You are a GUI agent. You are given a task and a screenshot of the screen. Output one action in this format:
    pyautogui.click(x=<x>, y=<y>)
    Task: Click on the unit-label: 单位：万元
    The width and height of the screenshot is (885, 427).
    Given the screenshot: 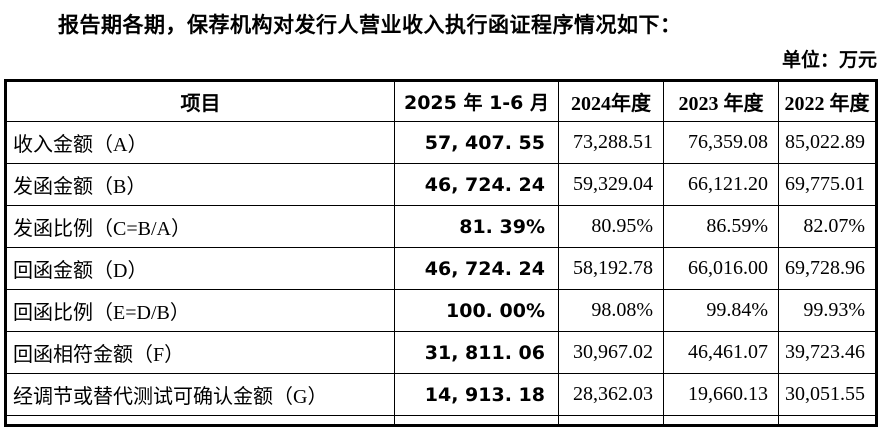 What is the action you would take?
    pyautogui.click(x=829, y=60)
    